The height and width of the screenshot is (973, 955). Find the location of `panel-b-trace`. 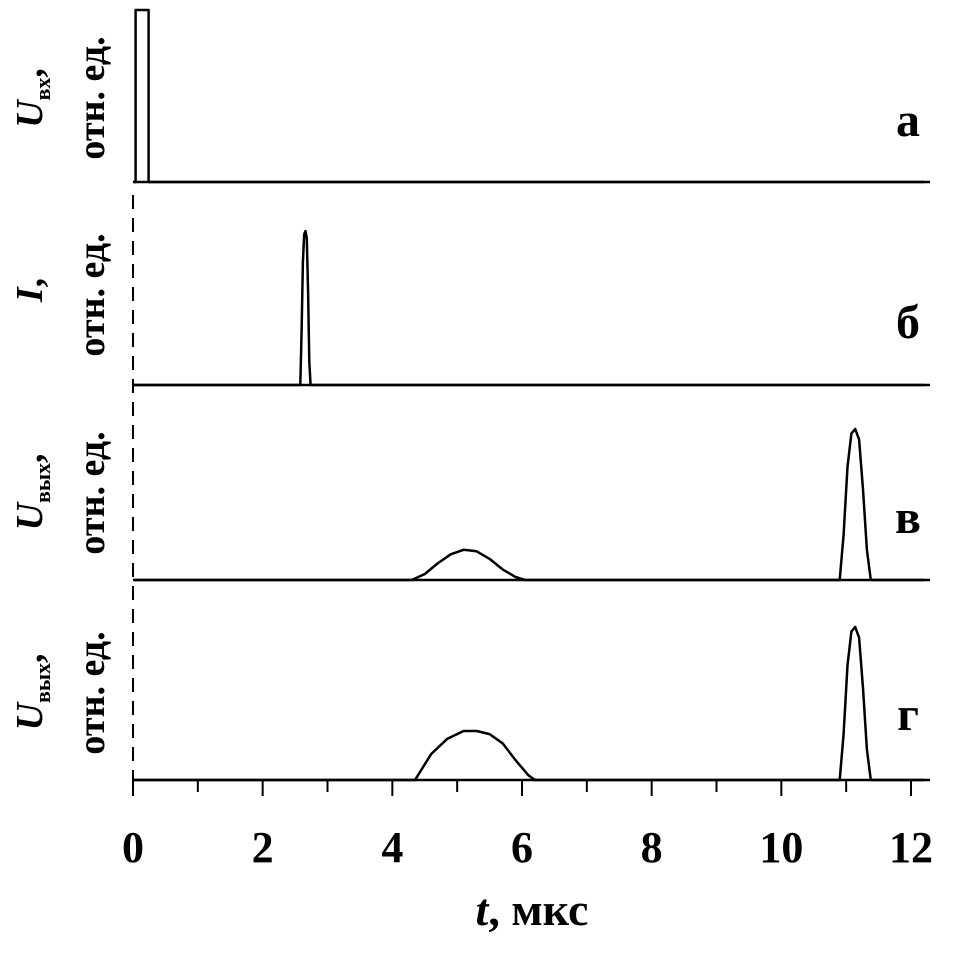

panel-b-trace is located at coordinates (528, 308).